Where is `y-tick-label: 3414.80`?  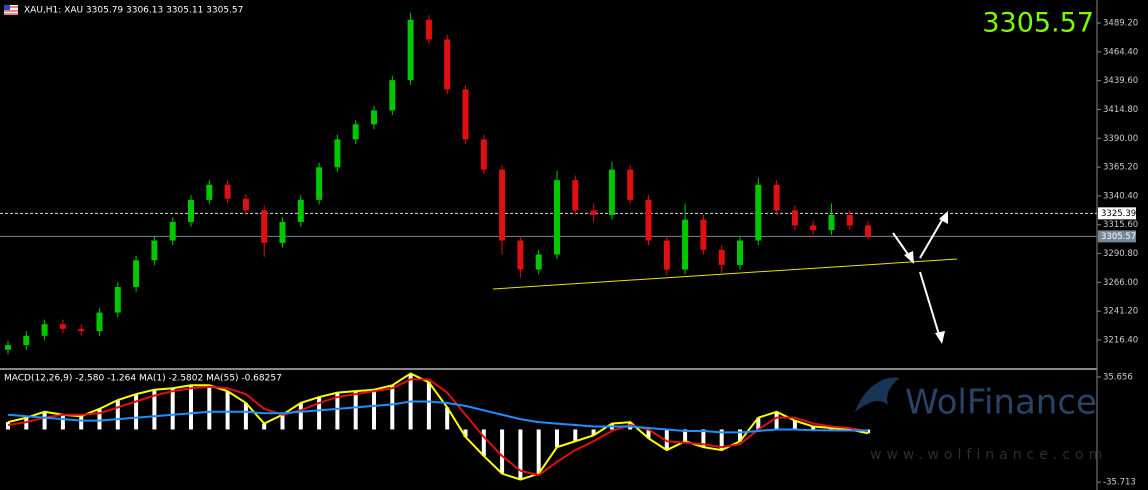 y-tick-label: 3414.80 is located at coordinates (1120, 110).